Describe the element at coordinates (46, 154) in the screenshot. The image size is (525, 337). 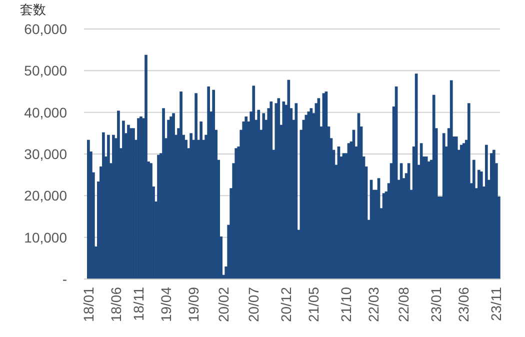
I see `y-tick-label: 30,000` at that location.